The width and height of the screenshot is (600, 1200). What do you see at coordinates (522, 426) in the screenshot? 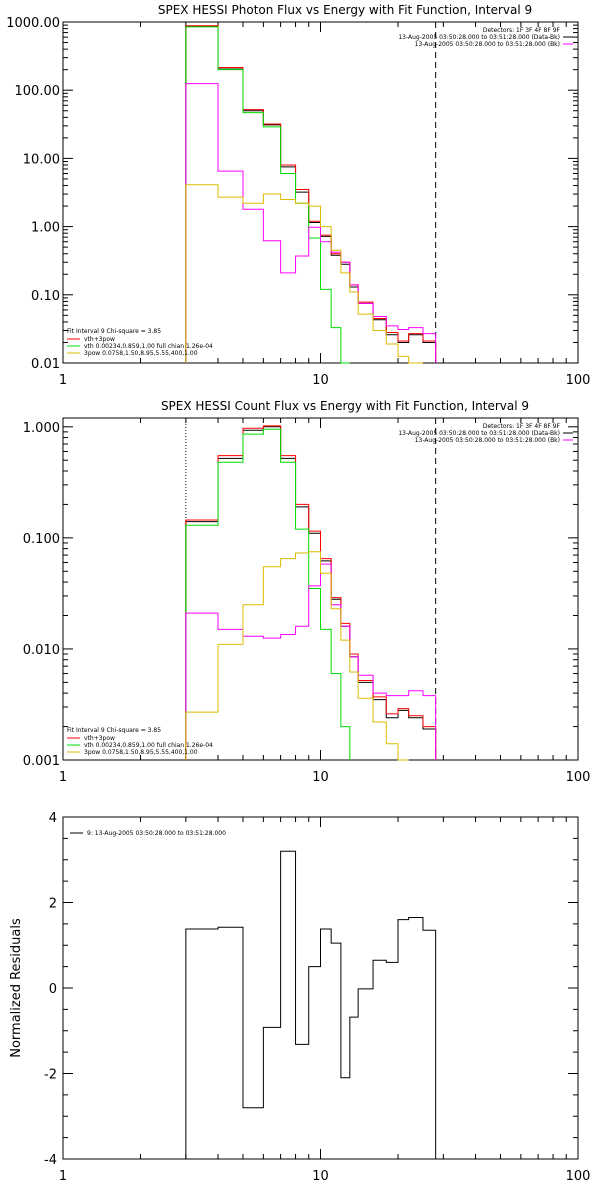
I see `count-flux-detectors-label: Detectors: 1F 3F 4F 8F 9F` at bounding box center [522, 426].